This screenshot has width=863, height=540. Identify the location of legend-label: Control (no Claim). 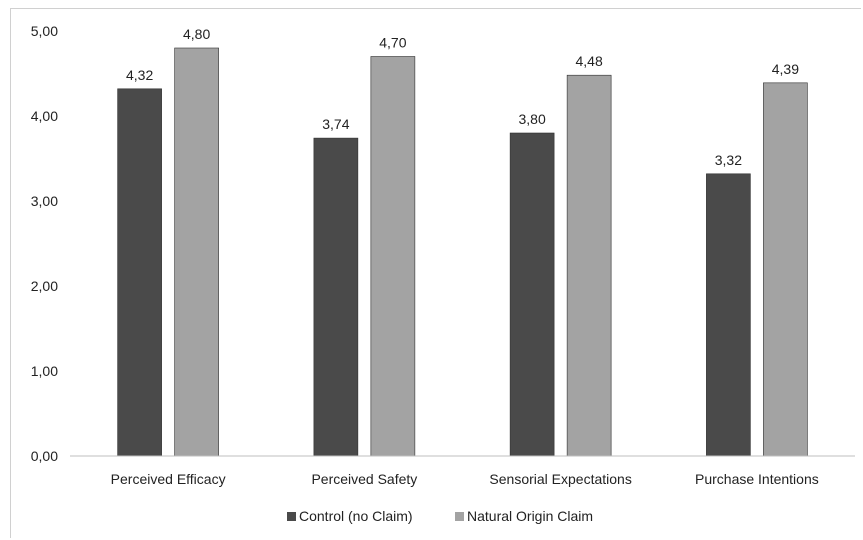
(356, 516).